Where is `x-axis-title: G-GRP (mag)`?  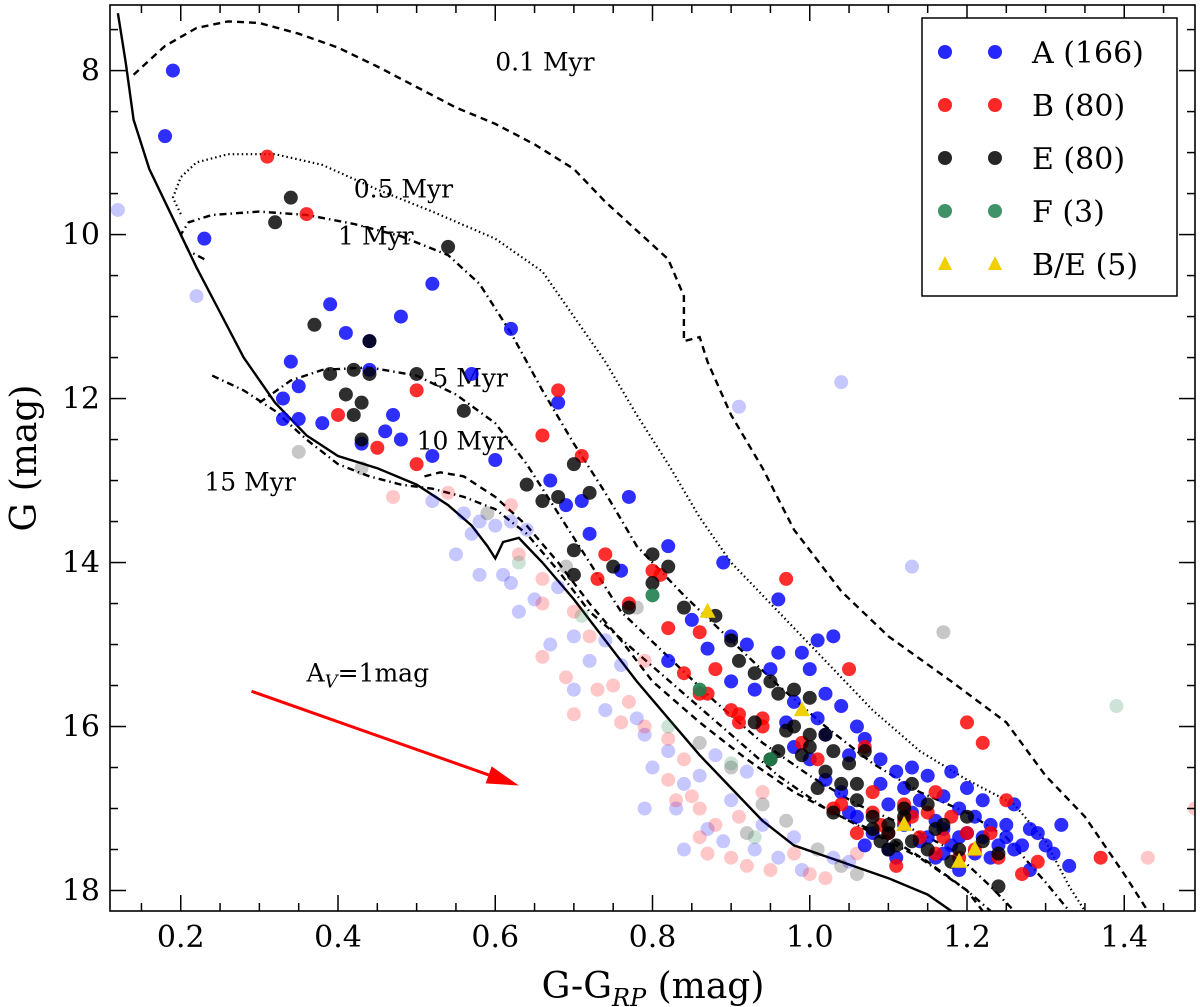 x-axis-title: G-GRP (mag) is located at coordinates (653, 986).